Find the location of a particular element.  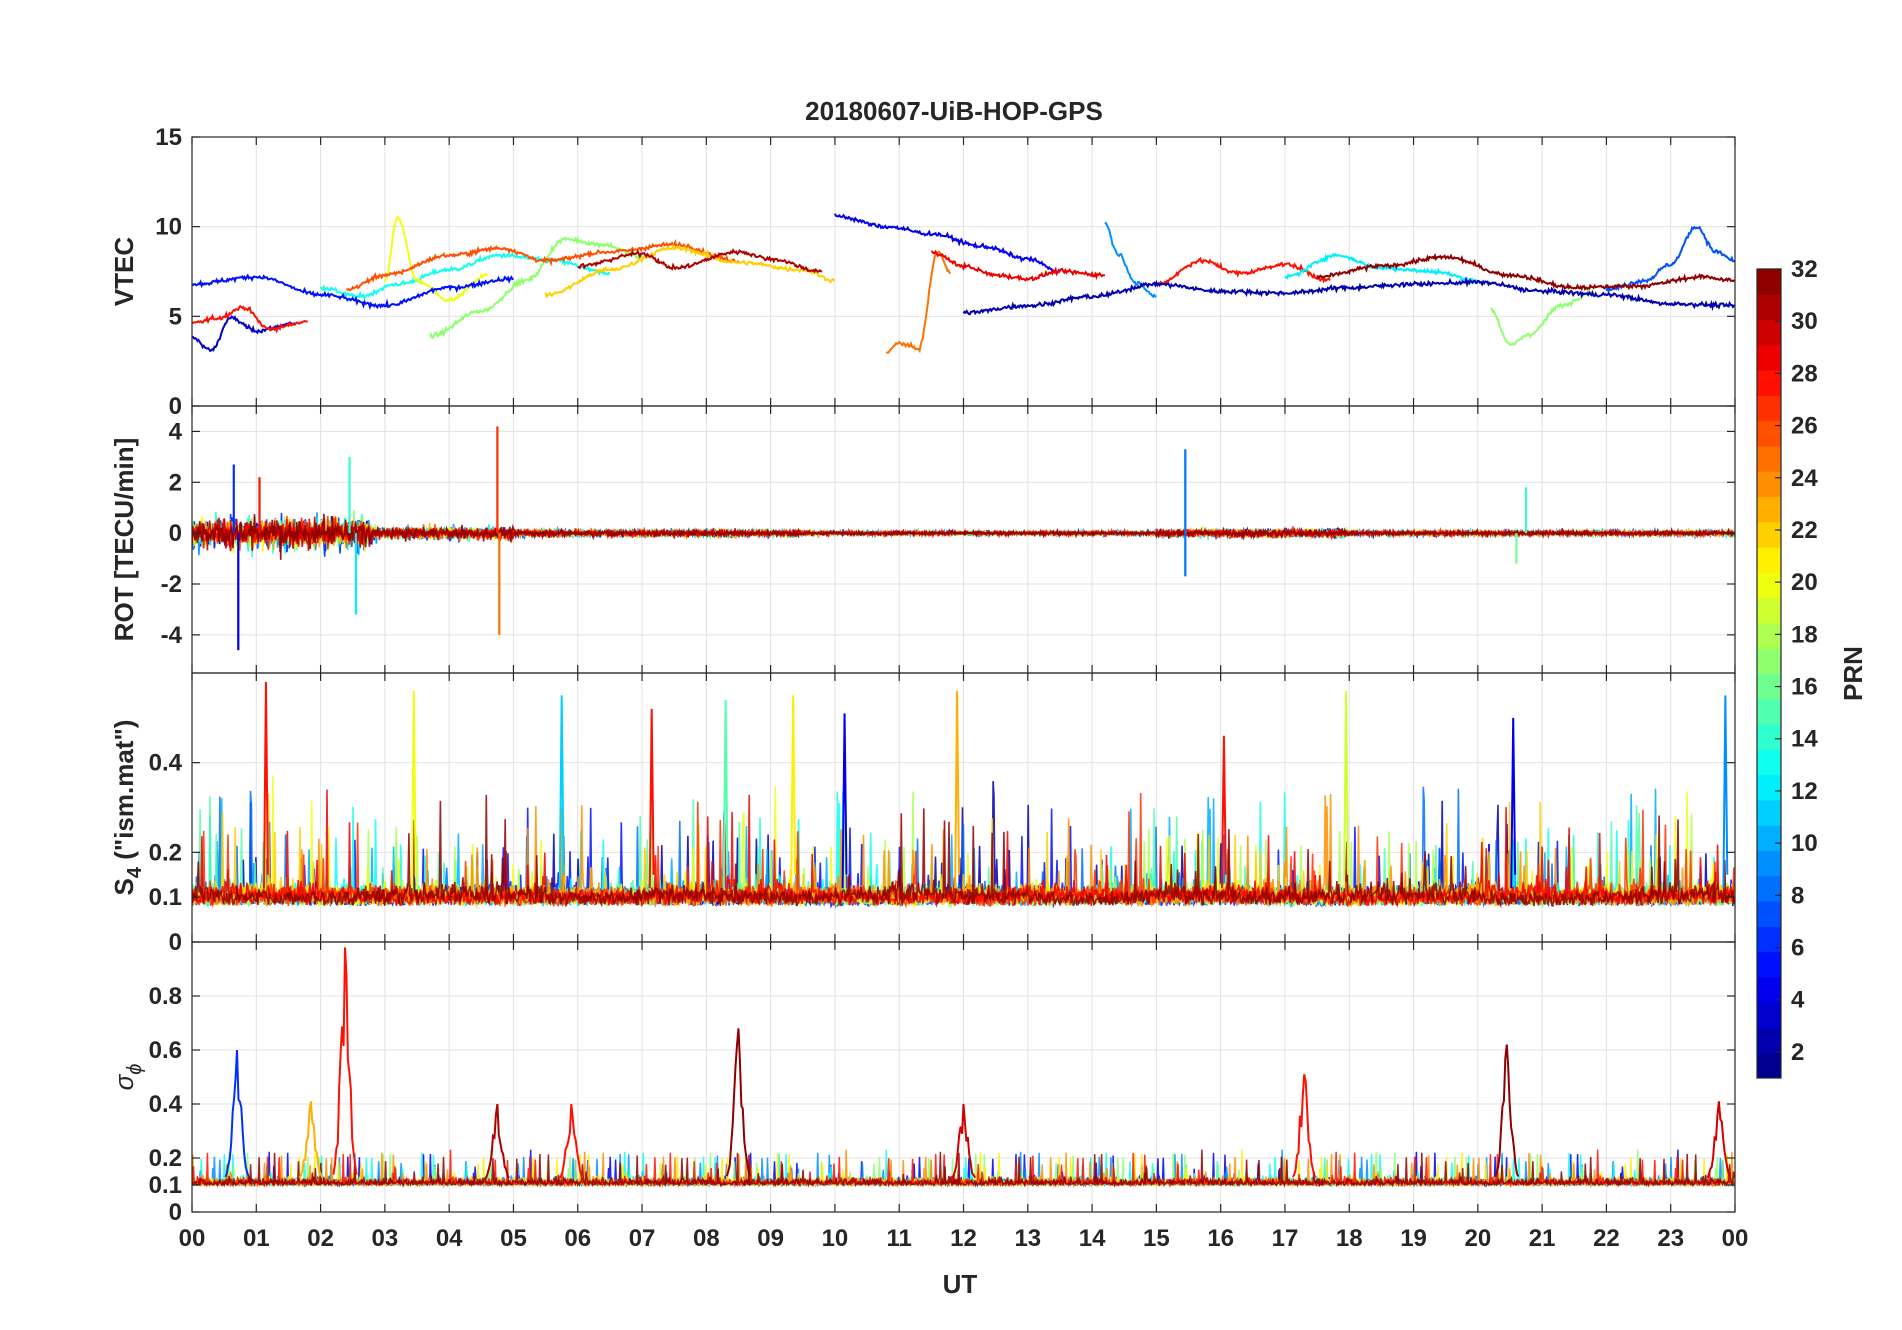

x-tick-label: 04 is located at coordinates (449, 1238).